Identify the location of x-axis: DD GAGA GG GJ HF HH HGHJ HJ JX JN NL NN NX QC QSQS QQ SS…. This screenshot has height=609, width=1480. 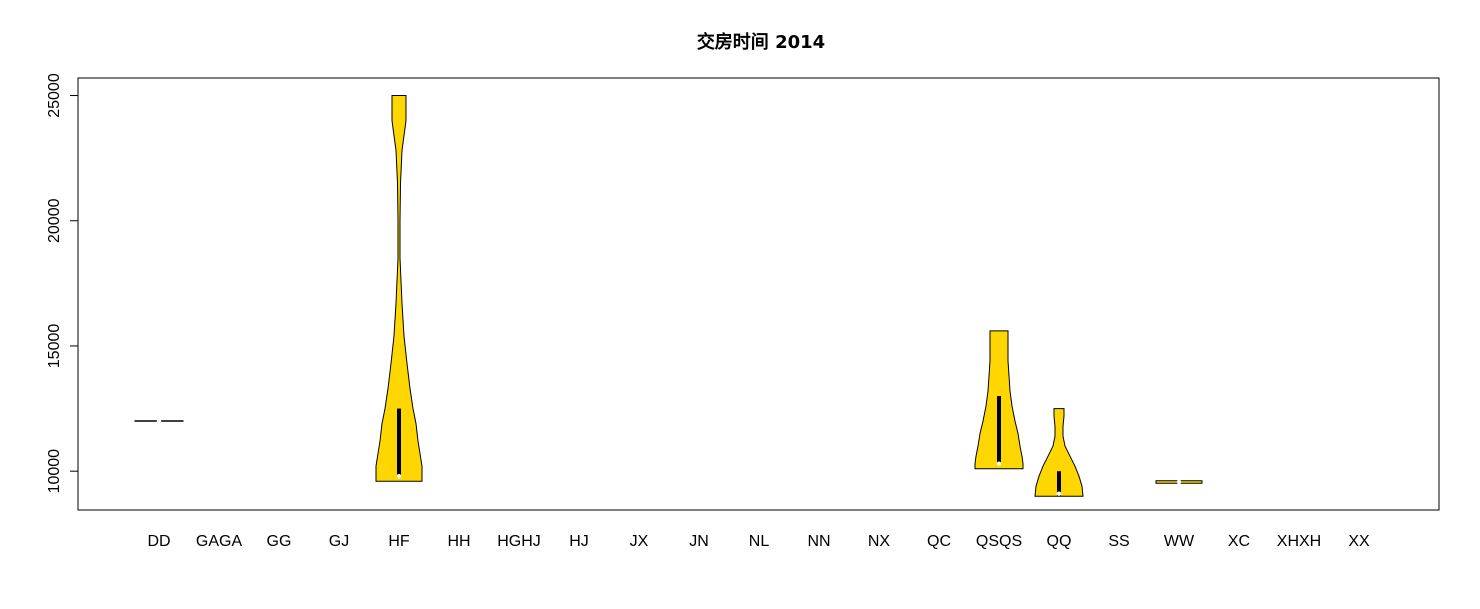
(758, 541).